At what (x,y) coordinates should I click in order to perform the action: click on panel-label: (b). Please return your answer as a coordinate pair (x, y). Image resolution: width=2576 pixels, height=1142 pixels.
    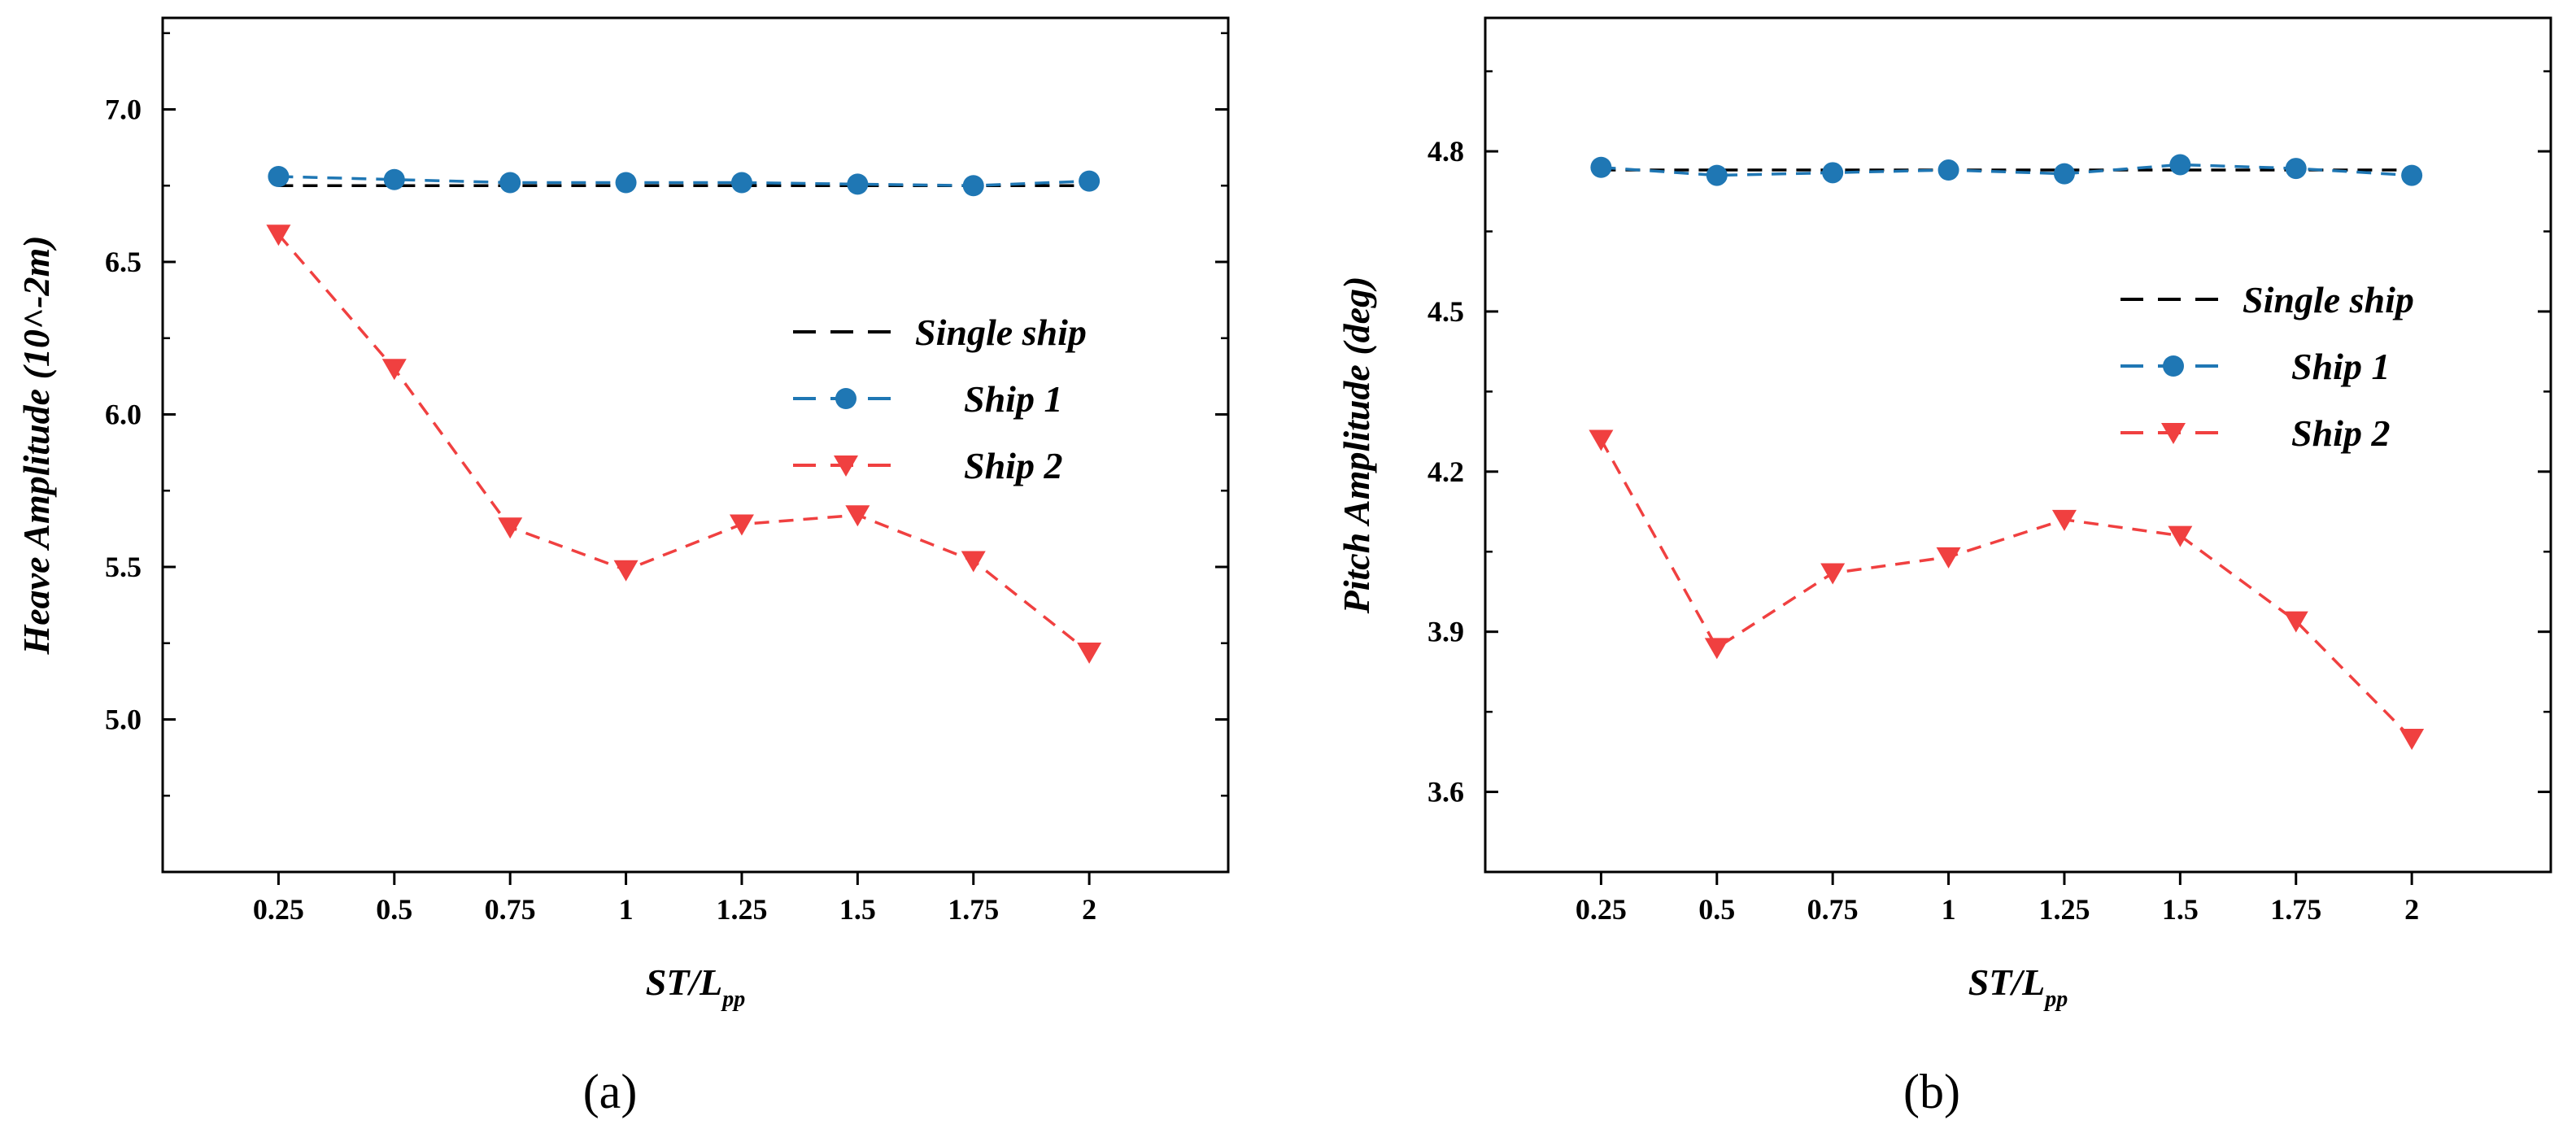
    Looking at the image, I should click on (1931, 1092).